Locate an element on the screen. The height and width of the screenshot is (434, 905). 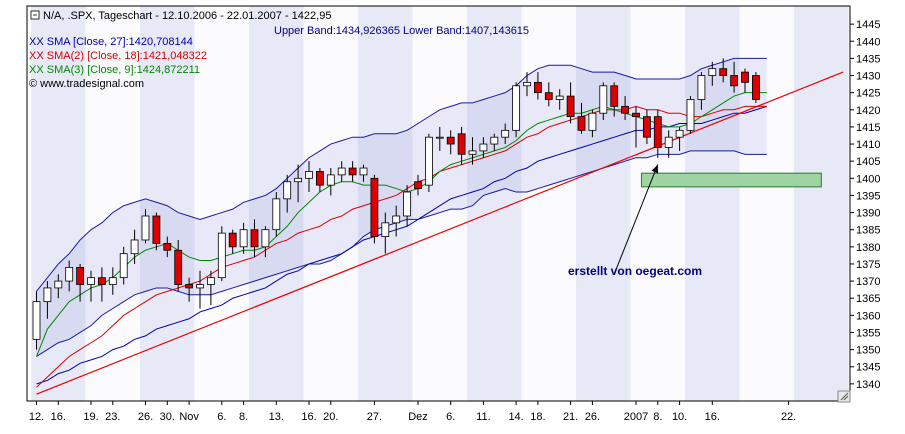
x-tick-label: 6. is located at coordinates (221, 417).